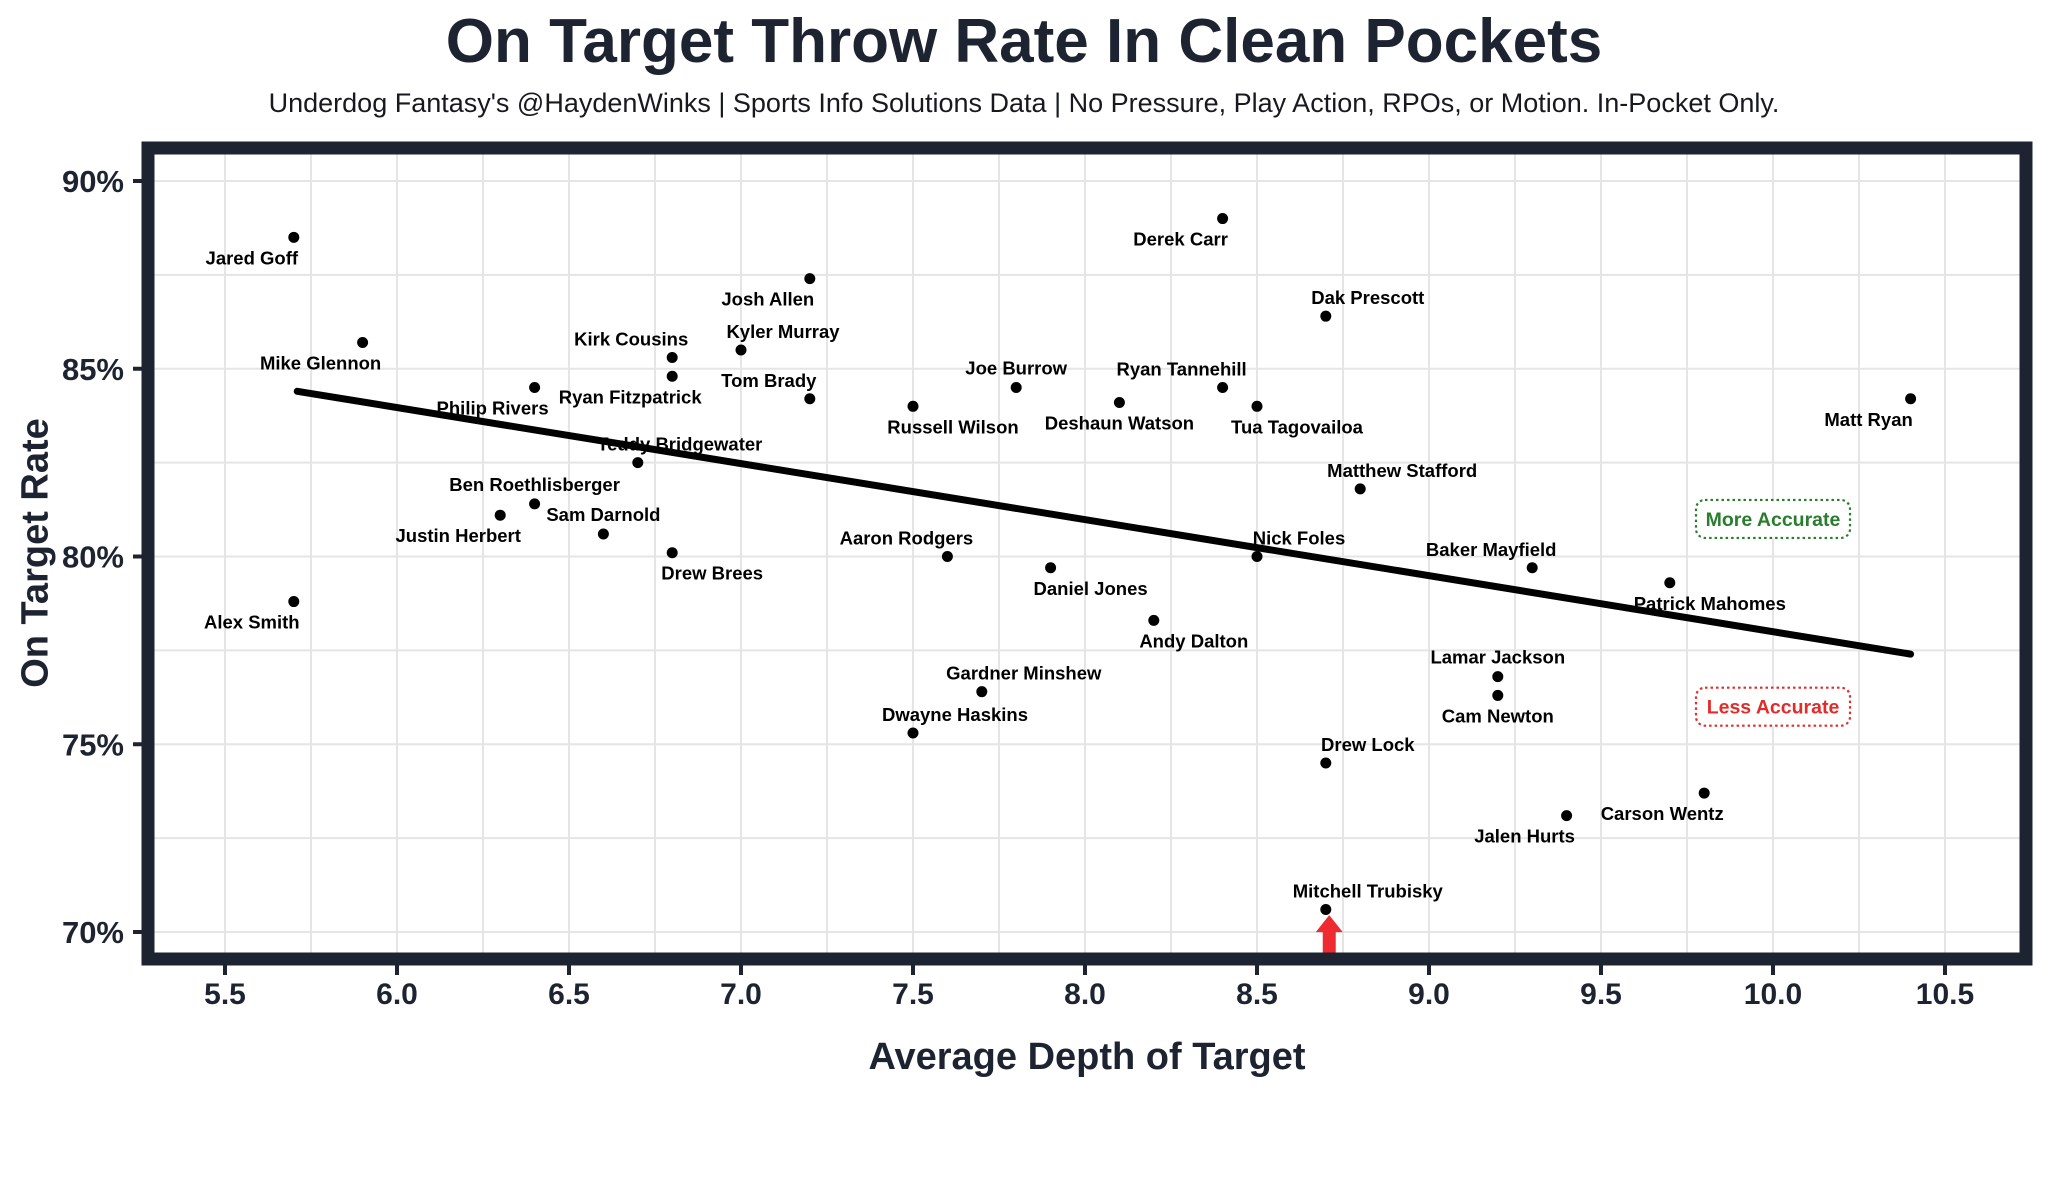 This screenshot has width=2048, height=1199. What do you see at coordinates (320, 362) in the screenshot?
I see `player-label: Mike Glennon` at bounding box center [320, 362].